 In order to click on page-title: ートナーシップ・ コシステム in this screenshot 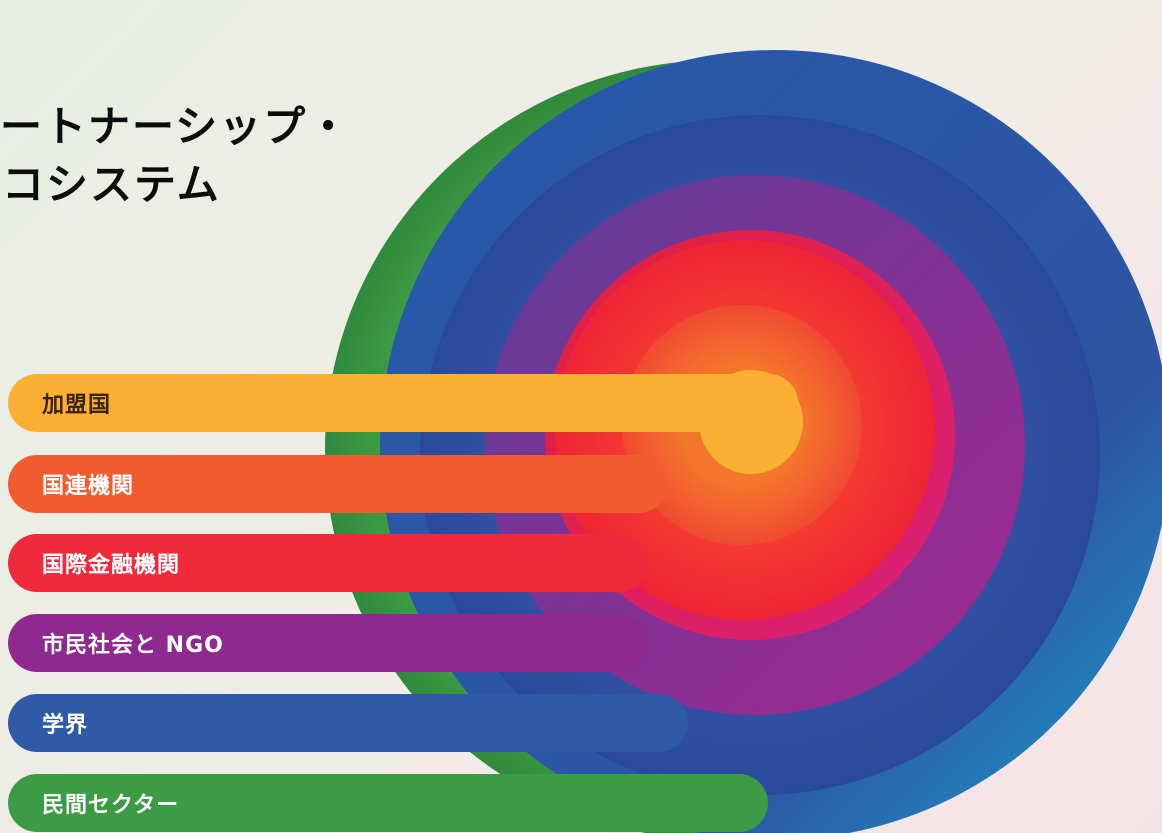, I will do `click(175, 156)`.